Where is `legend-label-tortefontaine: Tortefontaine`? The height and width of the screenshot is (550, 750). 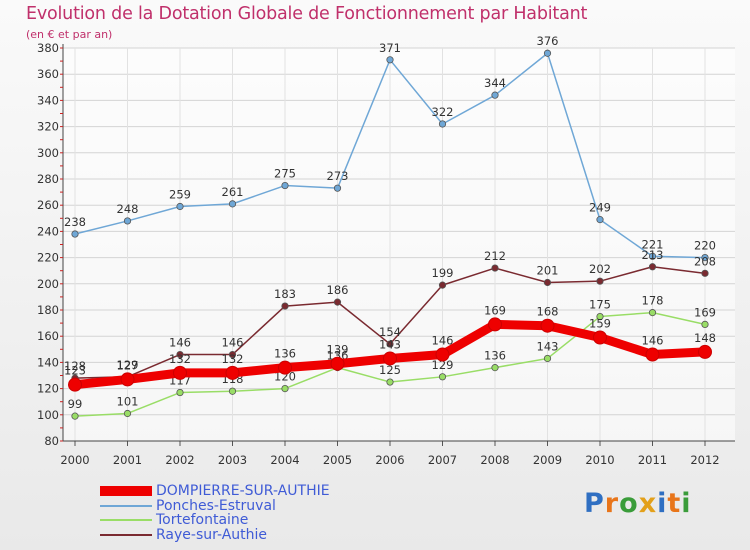
legend-label-tortefontaine: Tortefontaine is located at coordinates (202, 520).